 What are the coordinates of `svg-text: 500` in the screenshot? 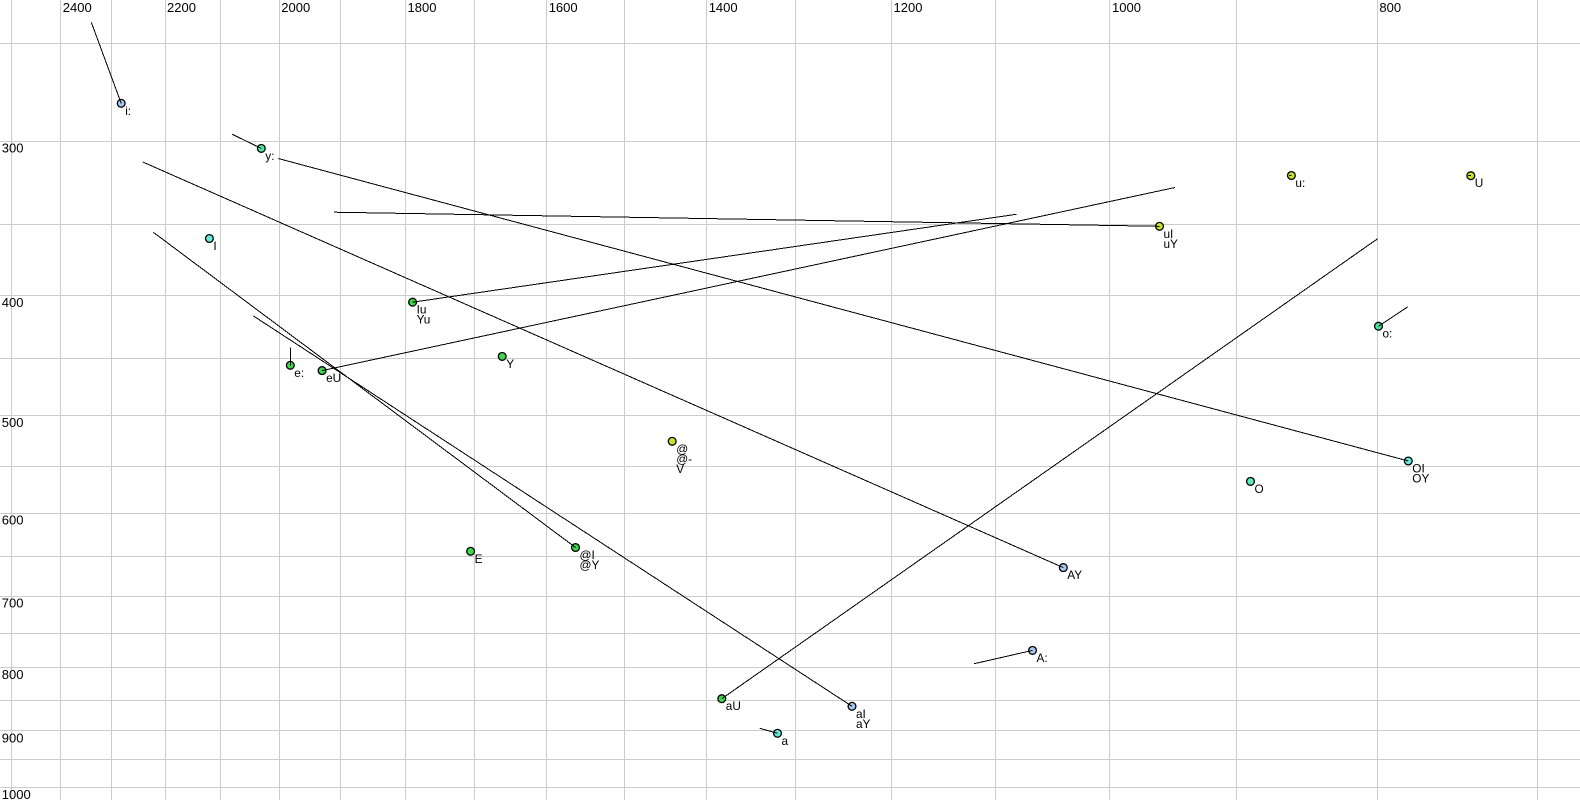 It's located at (13, 422).